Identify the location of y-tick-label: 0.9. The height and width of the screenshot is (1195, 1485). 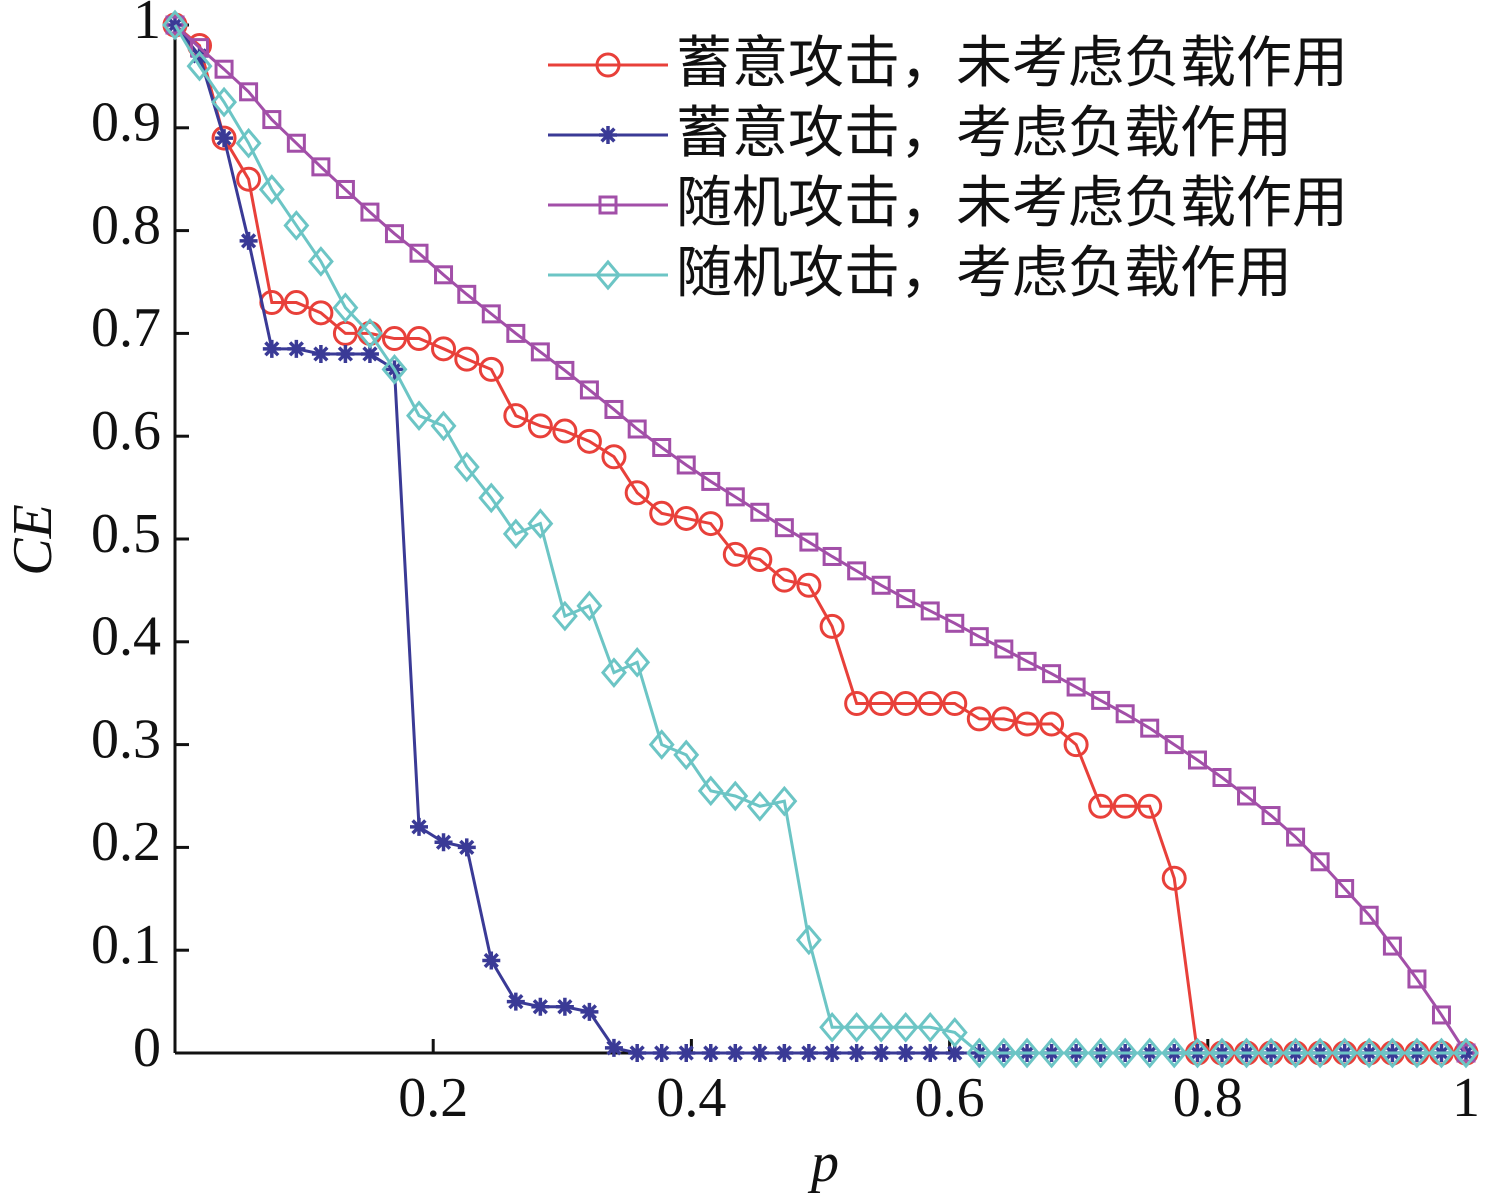
(126, 123).